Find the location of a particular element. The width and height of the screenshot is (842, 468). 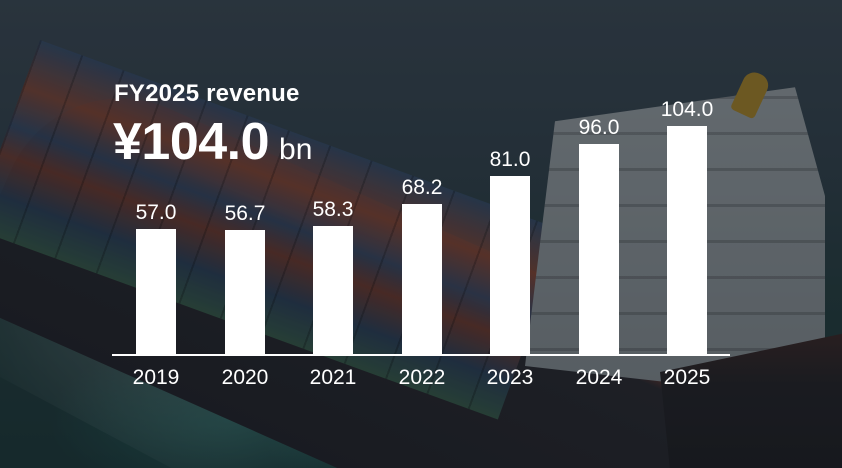

headline-unit: bn is located at coordinates (296, 149).